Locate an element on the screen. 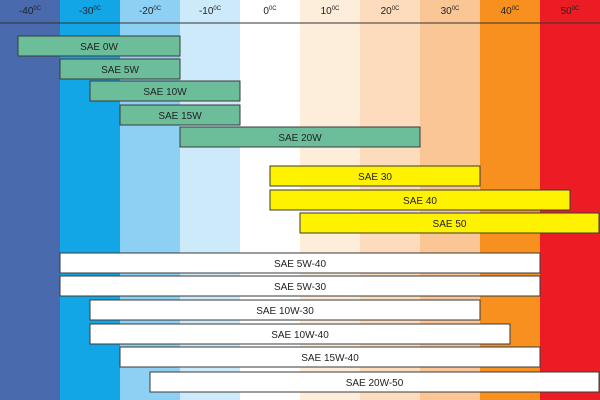 The height and width of the screenshot is (400, 600). bar-label: SAE 50 is located at coordinates (450, 224).